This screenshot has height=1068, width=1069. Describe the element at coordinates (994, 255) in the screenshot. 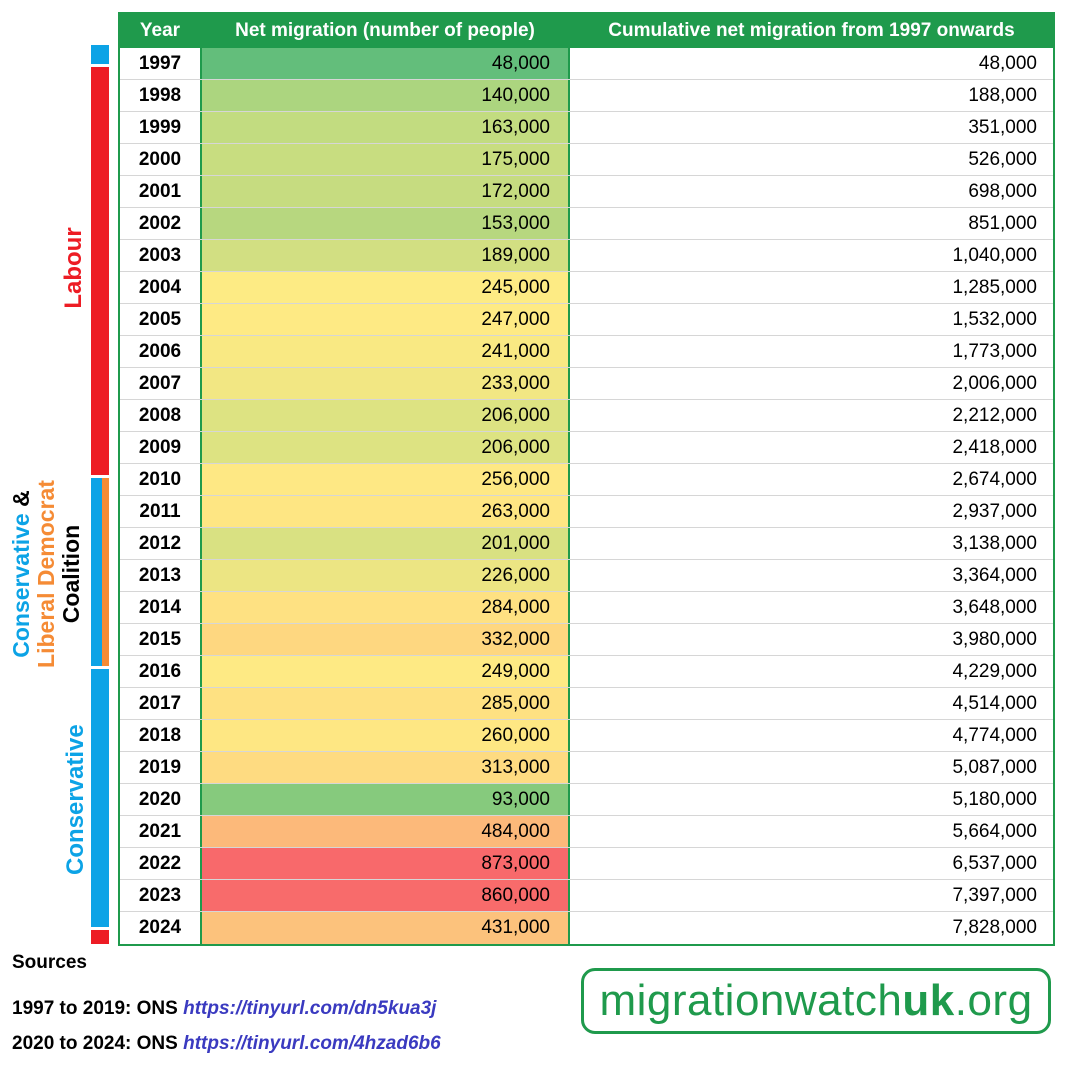

I see `cell-cumulative: 1,040,000` at that location.